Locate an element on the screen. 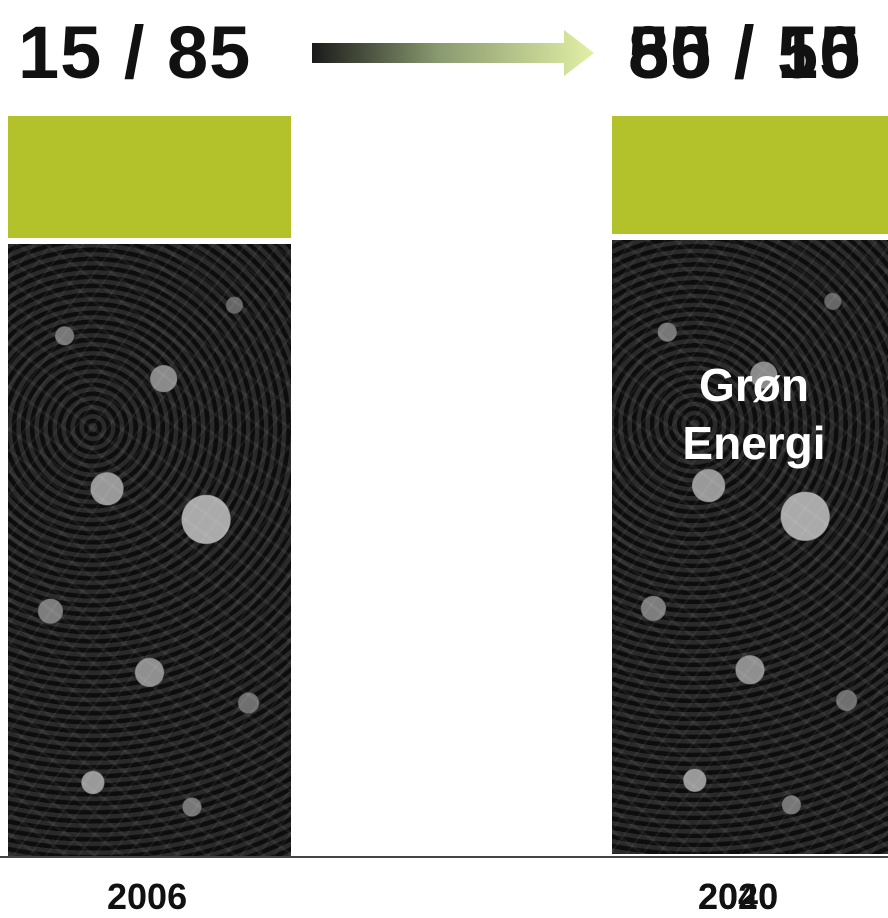 The height and width of the screenshot is (918, 888). year-end-b: 2040 is located at coordinates (738, 896).